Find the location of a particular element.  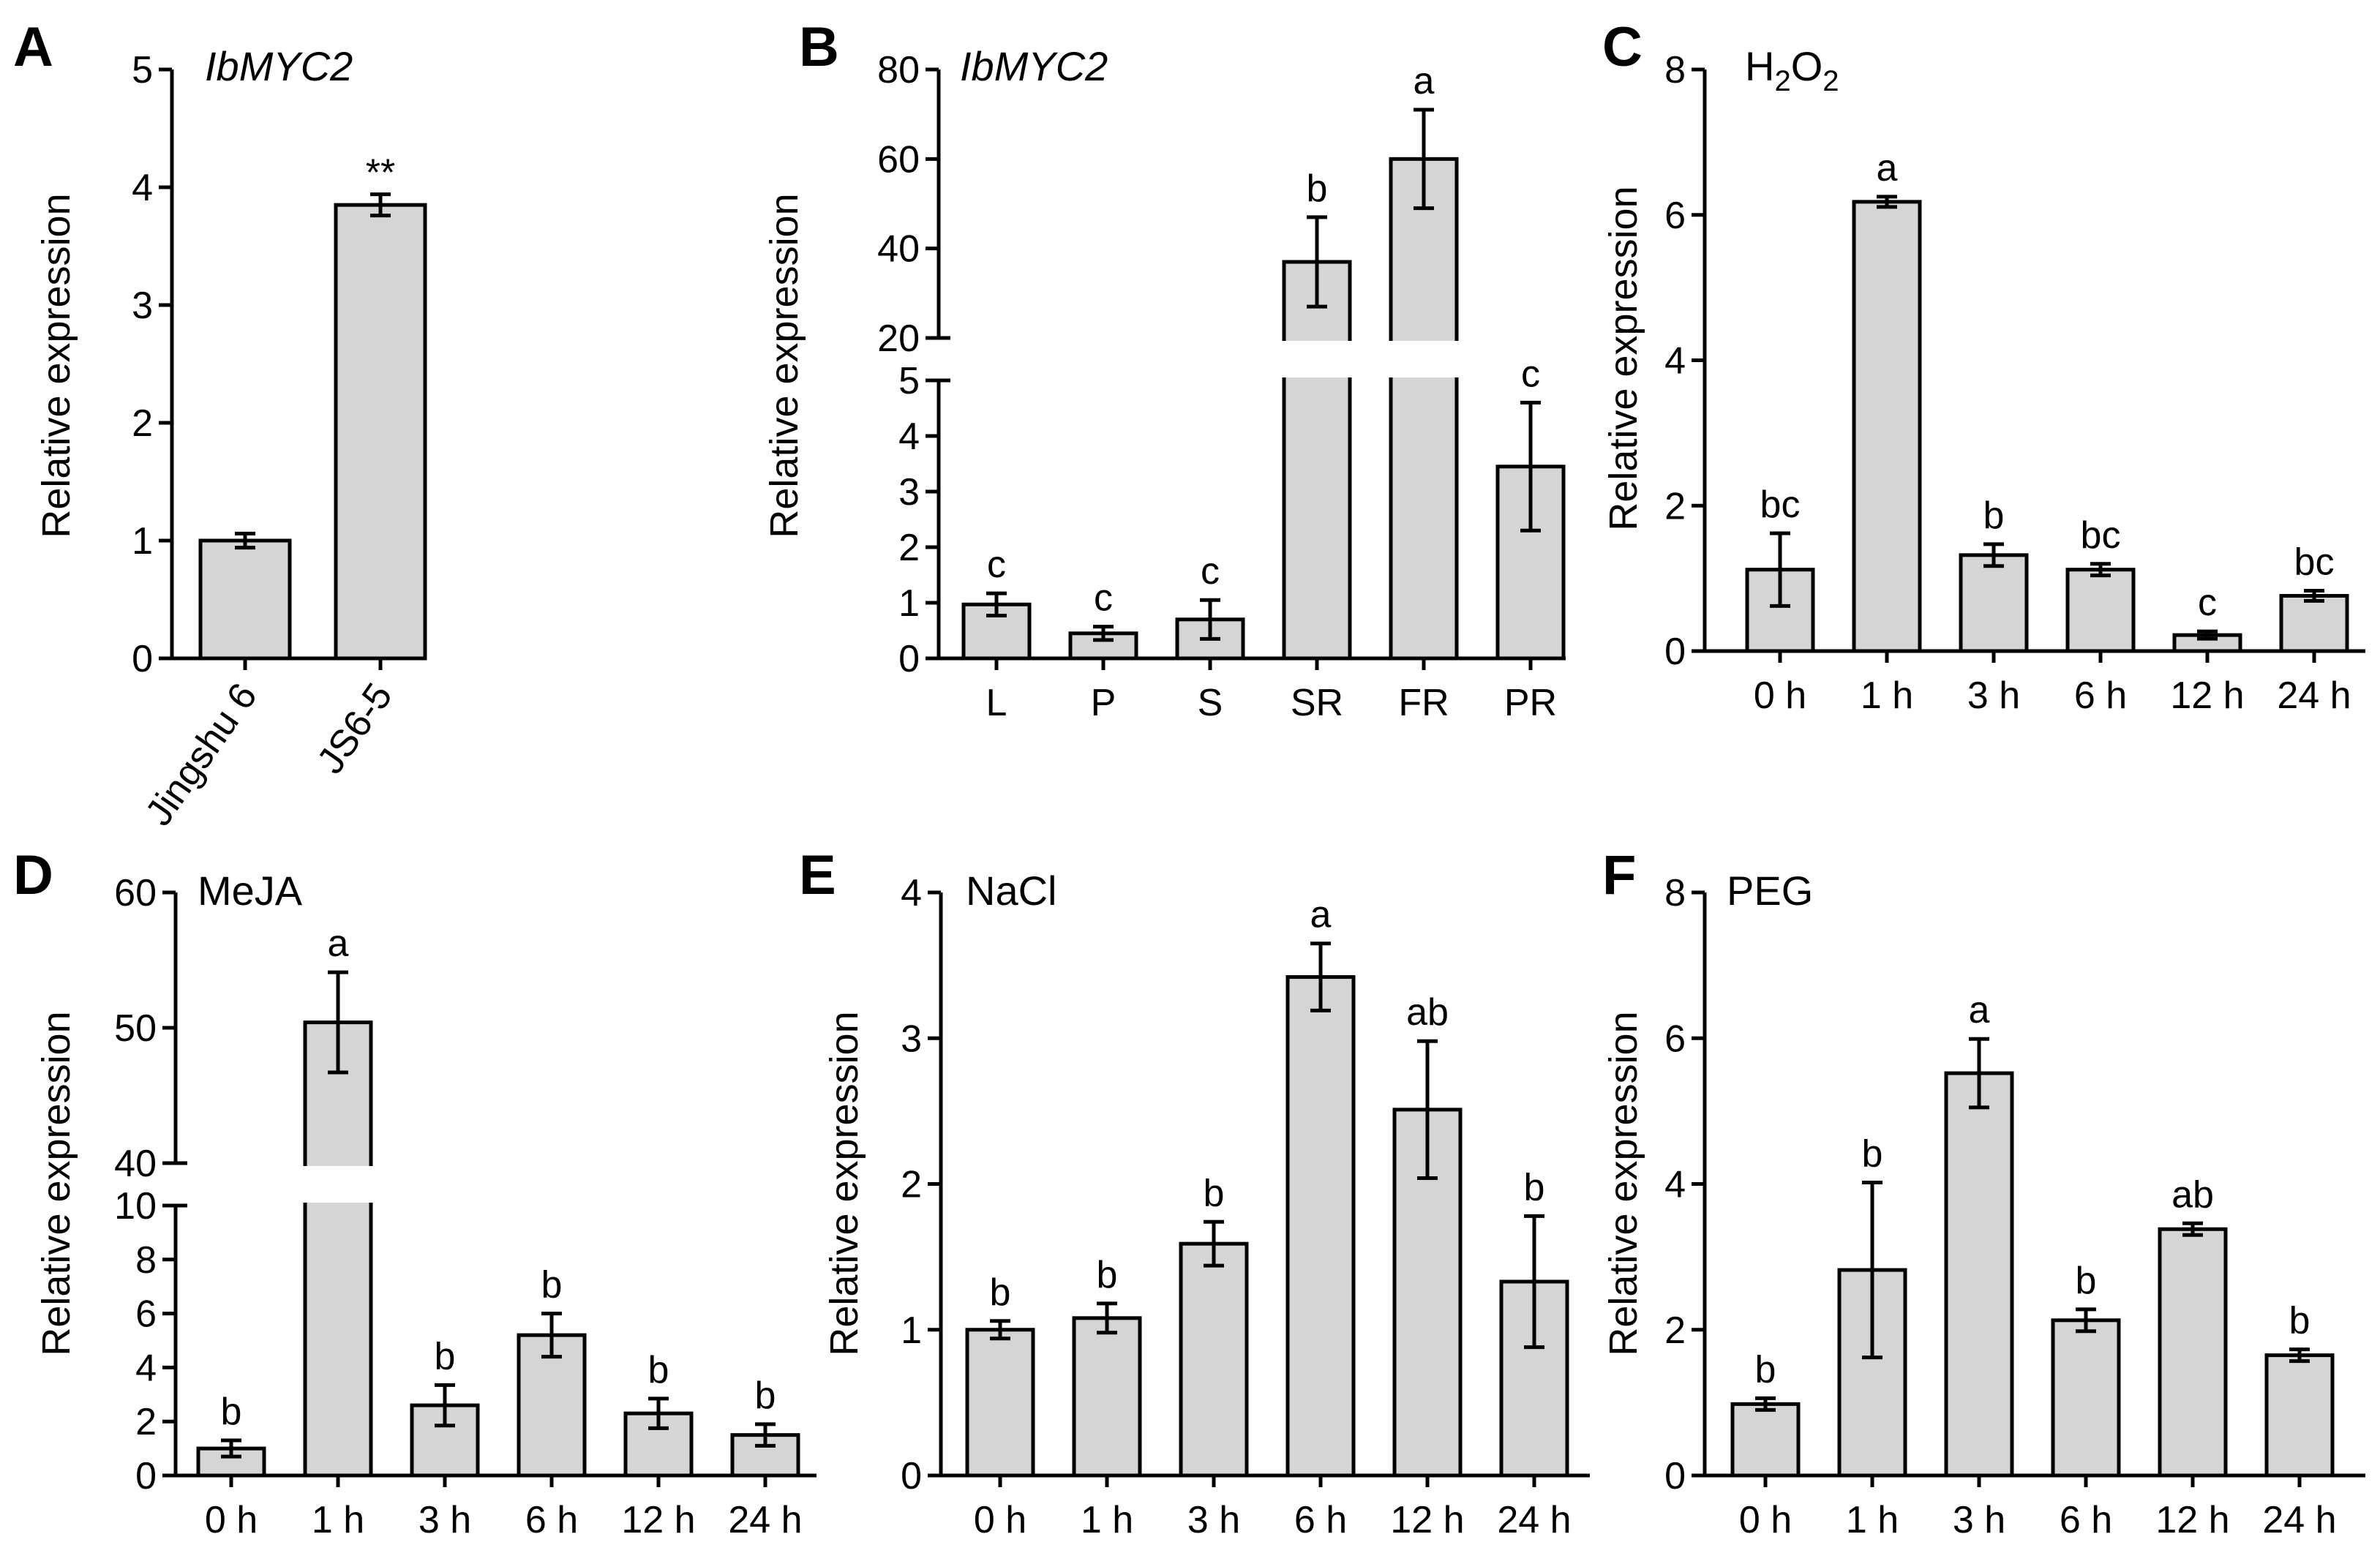

significance-label: ** is located at coordinates (380, 173).